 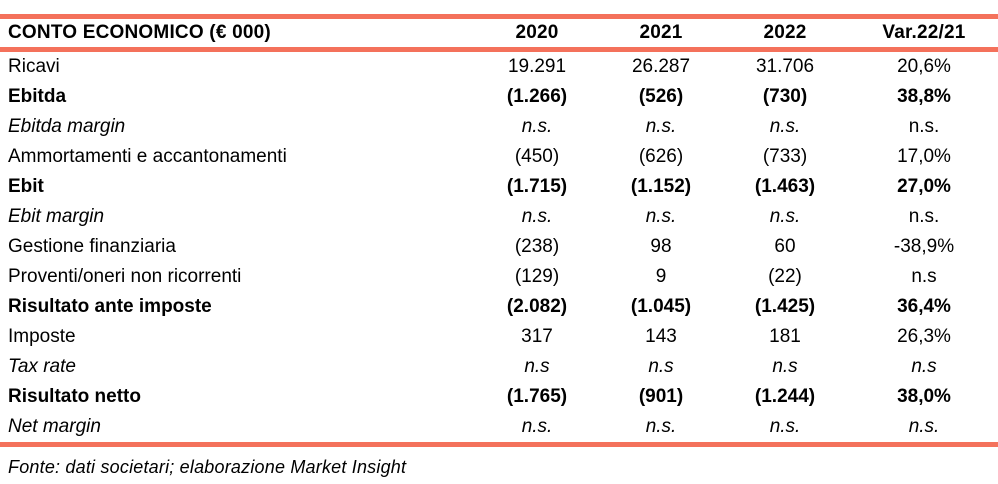 I want to click on table-row: Gestione finanziaria (238) 98 60 -38,9%, so click(x=499, y=247).